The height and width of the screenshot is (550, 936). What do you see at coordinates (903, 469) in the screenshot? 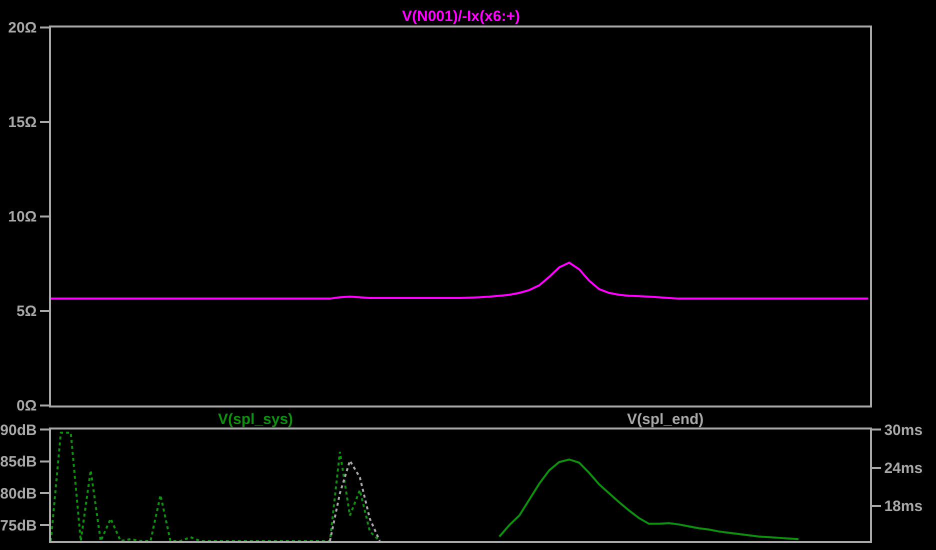
I see `y2-tick-label: 24ms` at bounding box center [903, 469].